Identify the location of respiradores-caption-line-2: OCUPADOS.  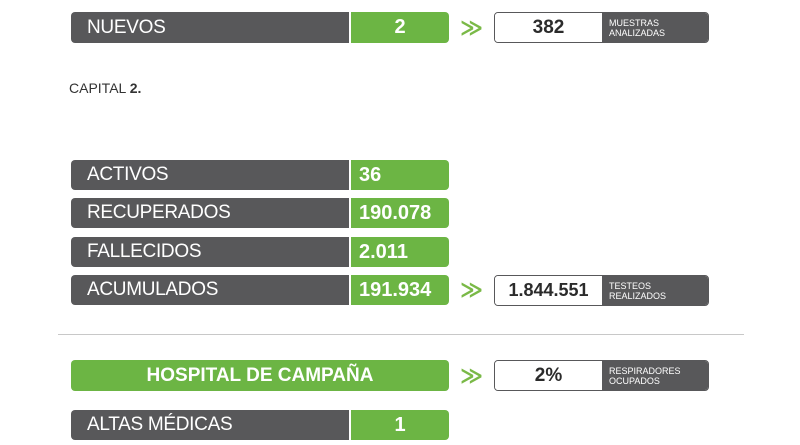
(634, 380).